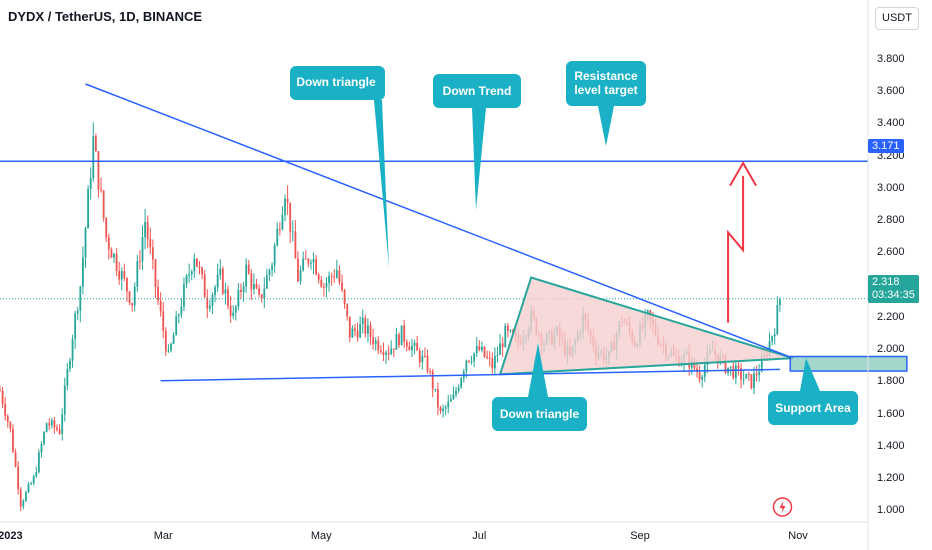  I want to click on projection-arrow, so click(736, 249).